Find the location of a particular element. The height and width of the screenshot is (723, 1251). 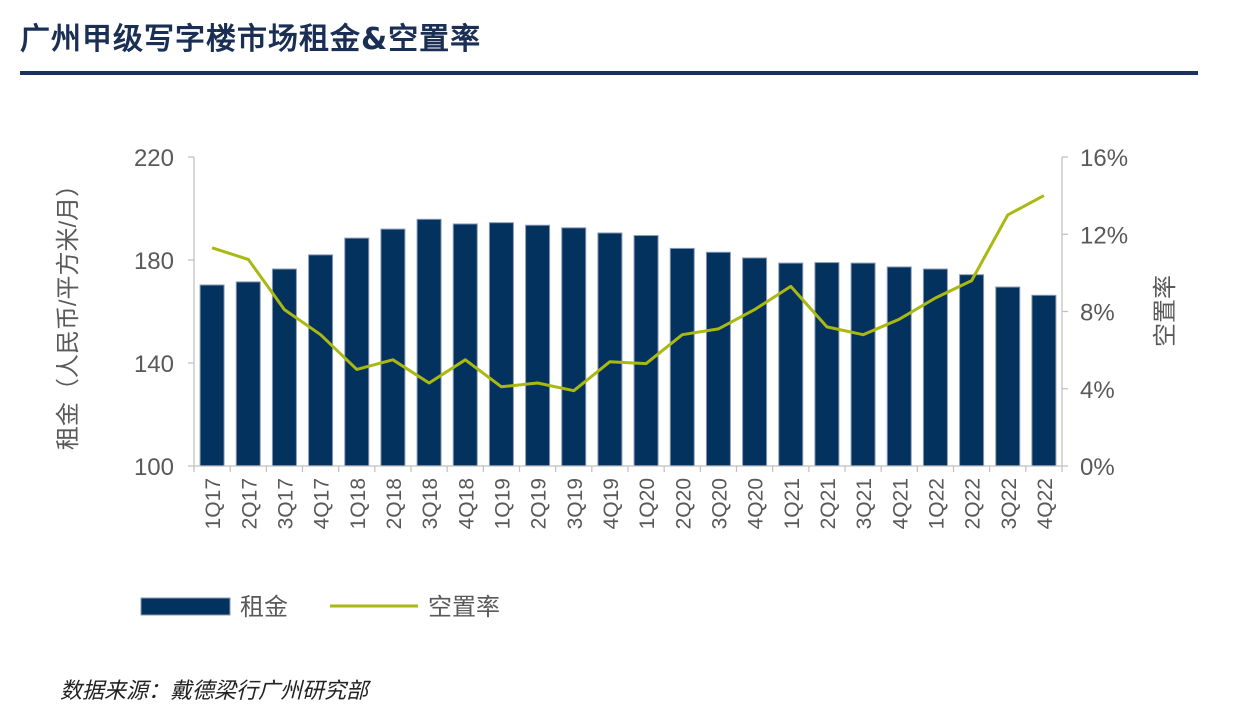

x-tick-label: 1Q19 is located at coordinates (502, 503).